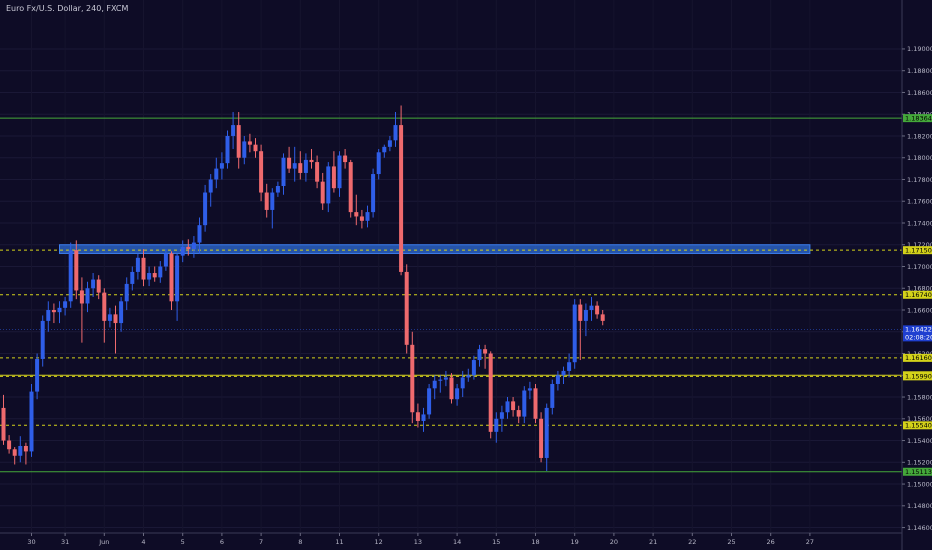 The image size is (932, 550). I want to click on x-tick-label: 5, so click(183, 542).